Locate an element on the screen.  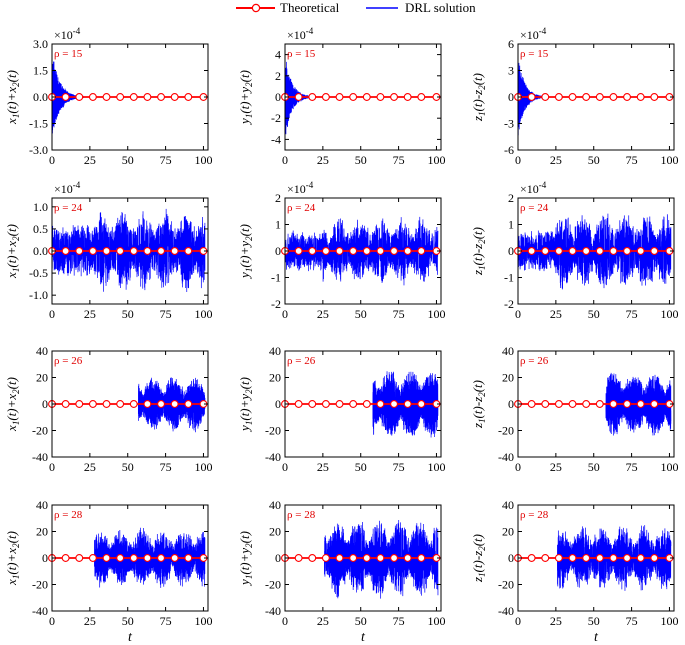
y-axis-label: z1(t)-z2(t) is located at coordinates (478, 558).